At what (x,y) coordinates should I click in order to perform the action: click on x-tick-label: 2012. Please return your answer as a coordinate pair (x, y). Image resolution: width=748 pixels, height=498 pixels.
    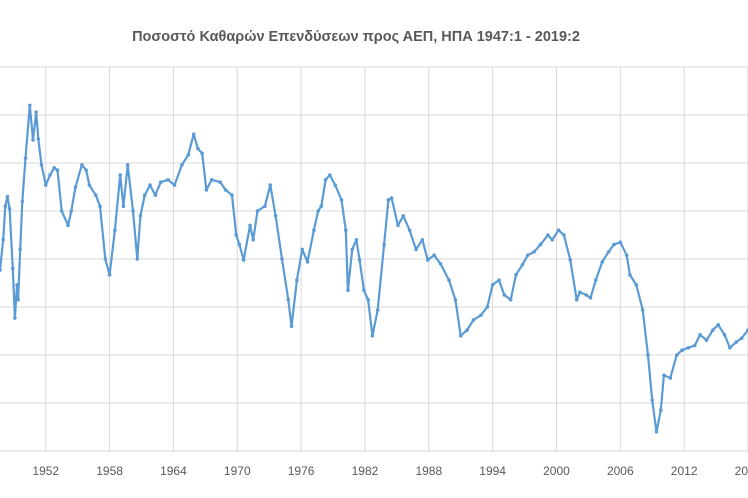
    Looking at the image, I should click on (684, 471).